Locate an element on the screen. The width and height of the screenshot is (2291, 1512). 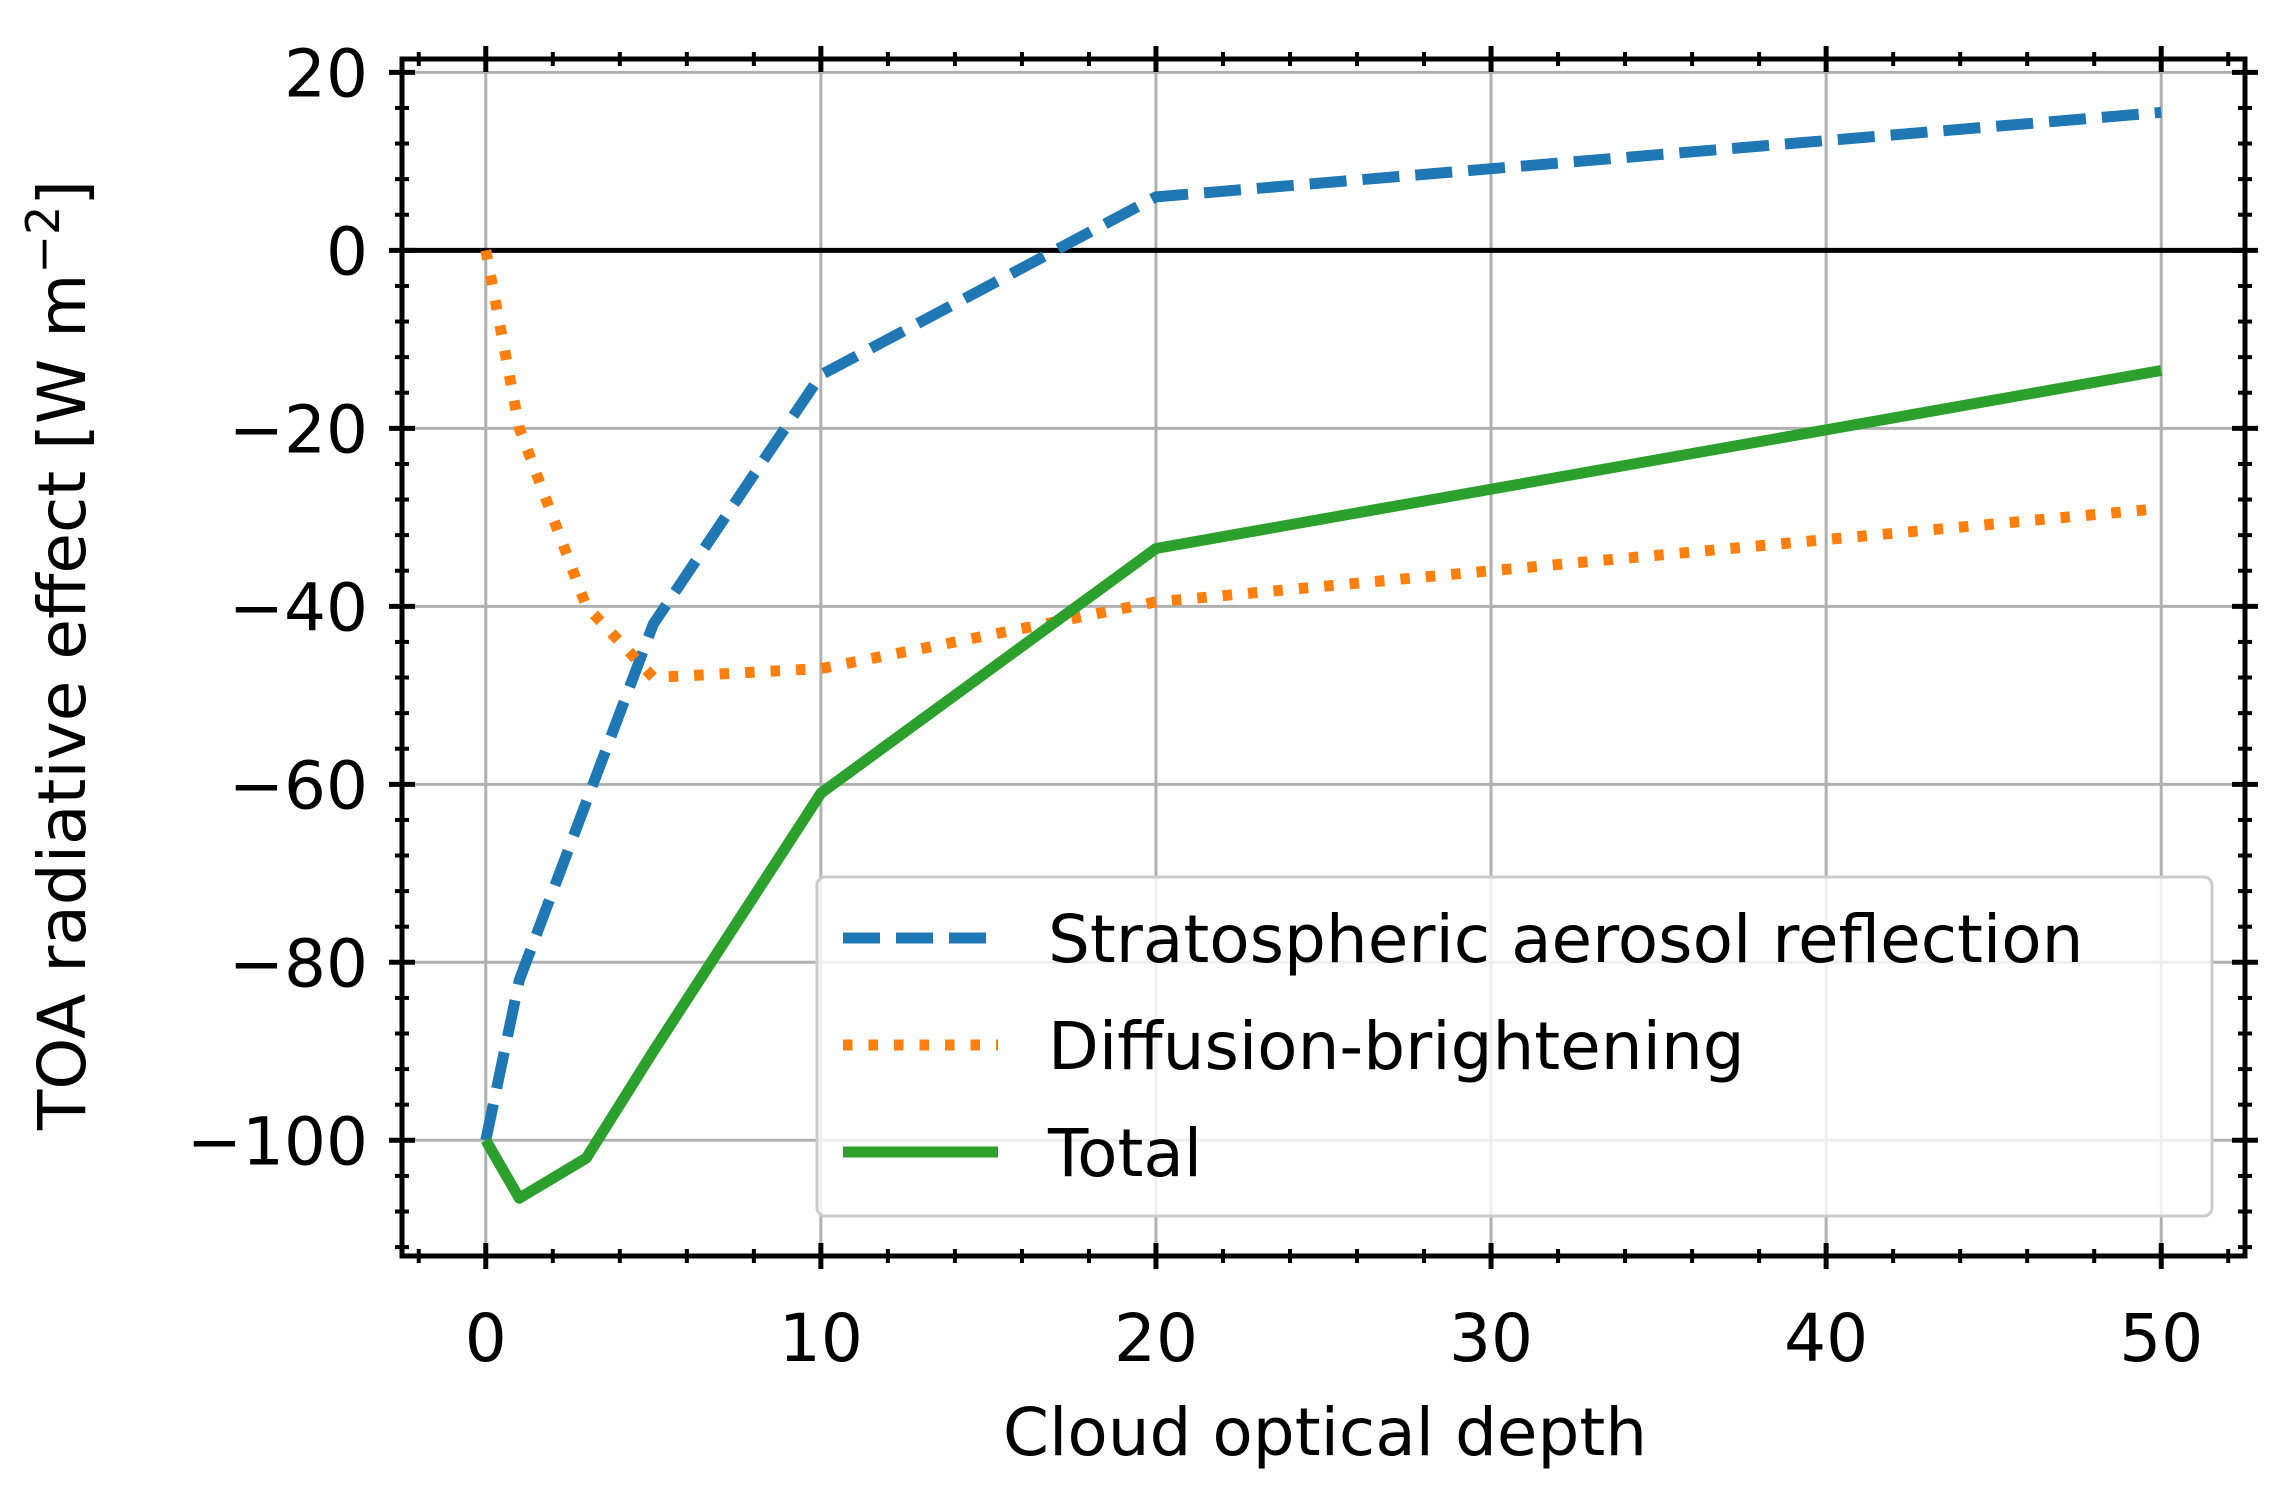
x-axis-label: Cloud optical depth is located at coordinates (1325, 1432).